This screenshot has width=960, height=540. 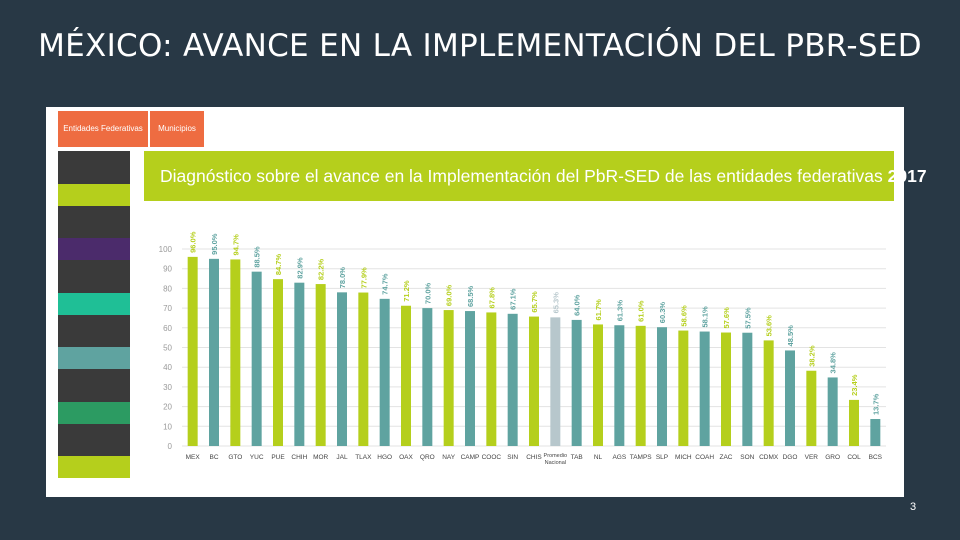 What do you see at coordinates (167, 288) in the screenshot?
I see `y-tick-label: 80` at bounding box center [167, 288].